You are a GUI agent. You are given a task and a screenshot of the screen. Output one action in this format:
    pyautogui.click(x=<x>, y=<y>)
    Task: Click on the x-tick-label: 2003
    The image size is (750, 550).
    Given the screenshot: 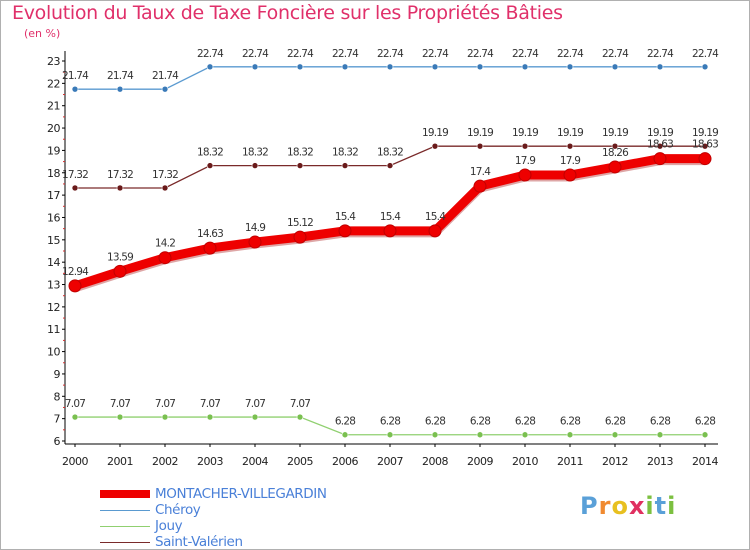 What is the action you would take?
    pyautogui.click(x=210, y=461)
    